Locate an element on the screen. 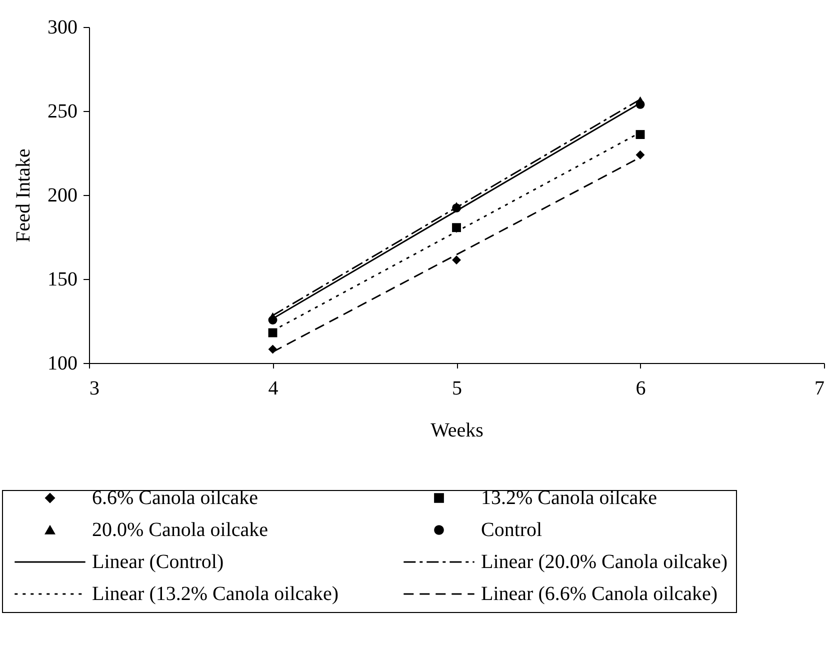 The image size is (840, 664). x-tick-label: 3 is located at coordinates (95, 389).